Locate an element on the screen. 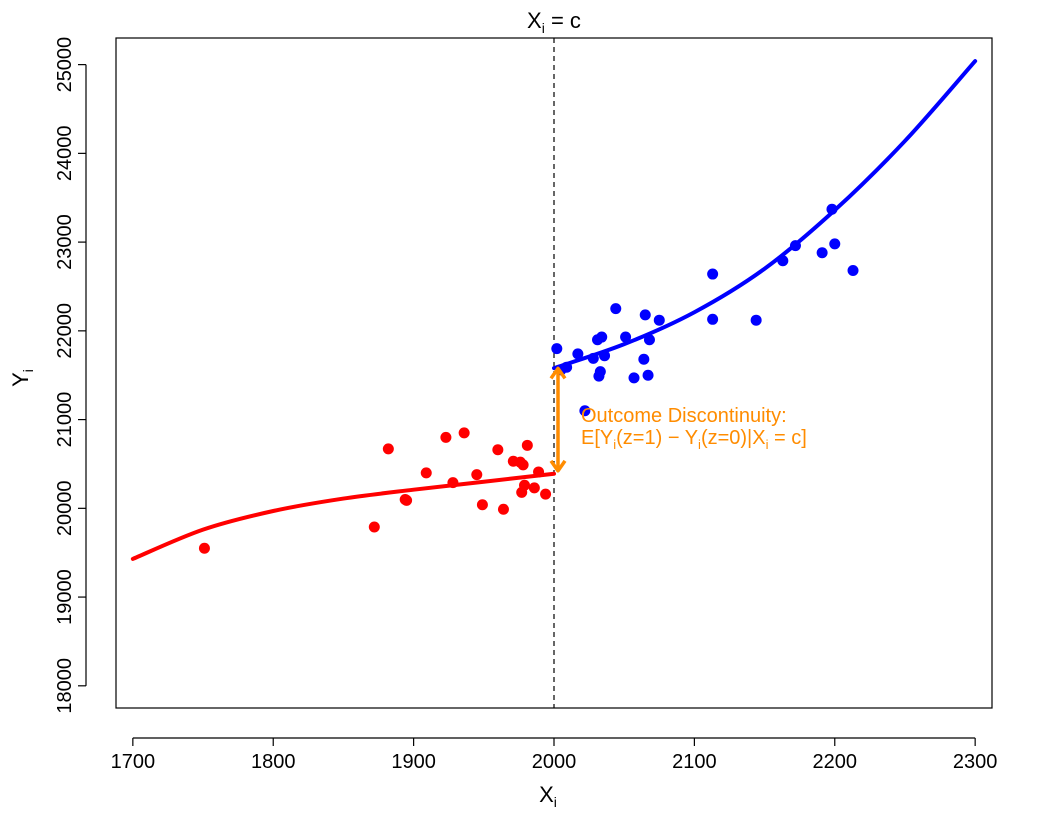 Image resolution: width=1060 pixels, height=818 pixels. x-tick-label: 2300 is located at coordinates (975, 762).